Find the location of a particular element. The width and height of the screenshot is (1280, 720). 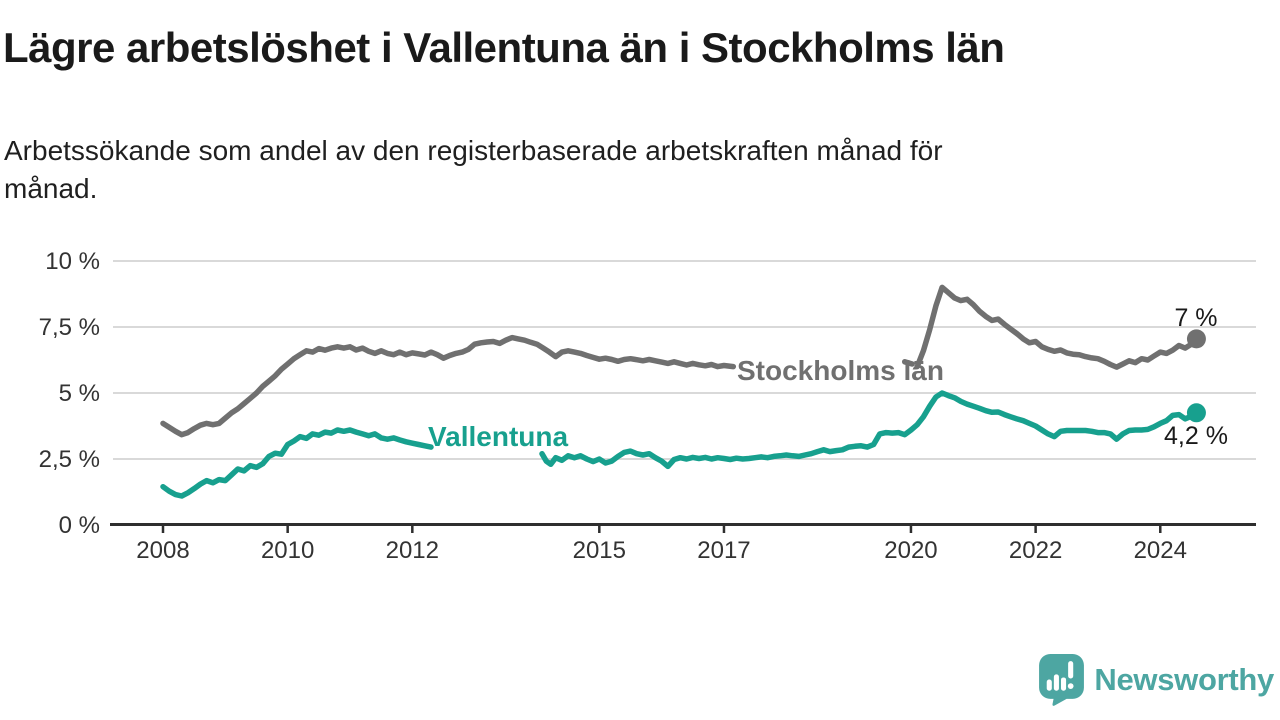

x-tick-label-2020: 2020 is located at coordinates (910, 550).